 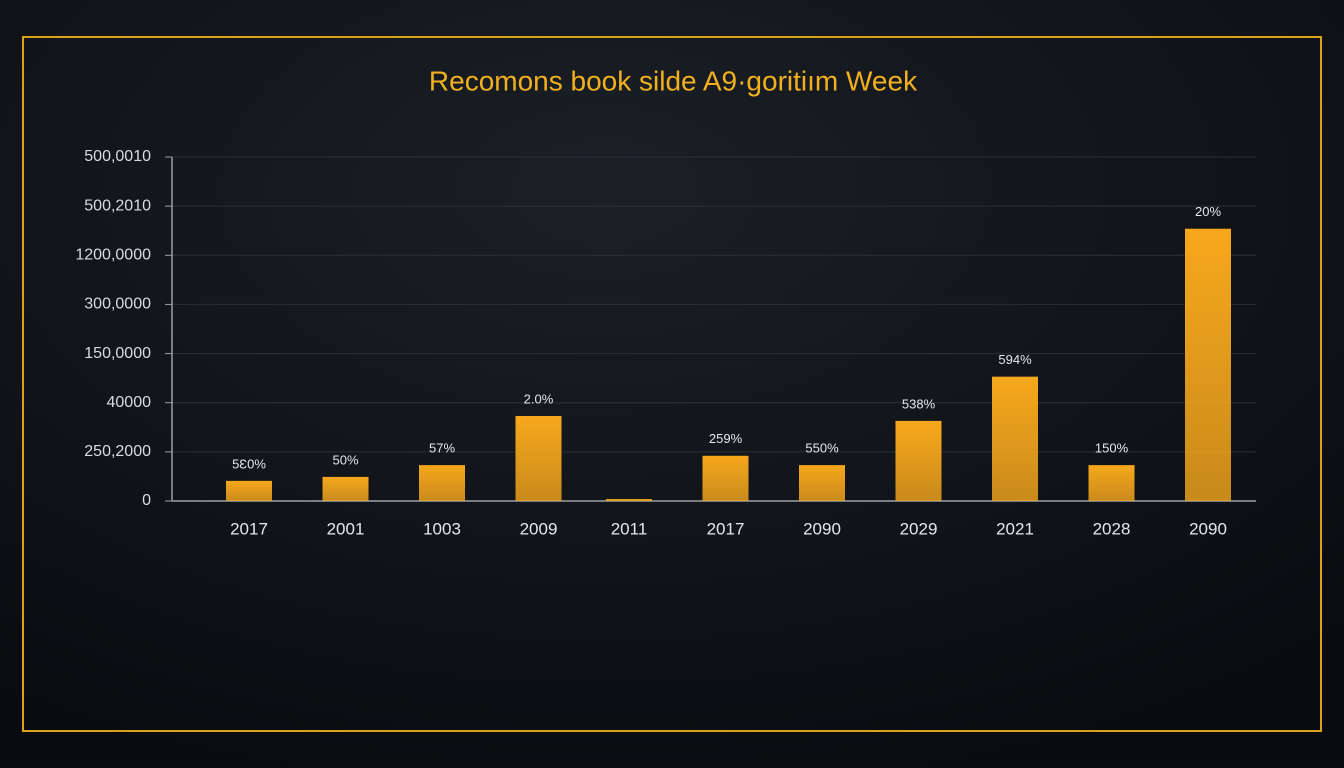 What do you see at coordinates (1112, 528) in the screenshot?
I see `x-tick-label: 2028` at bounding box center [1112, 528].